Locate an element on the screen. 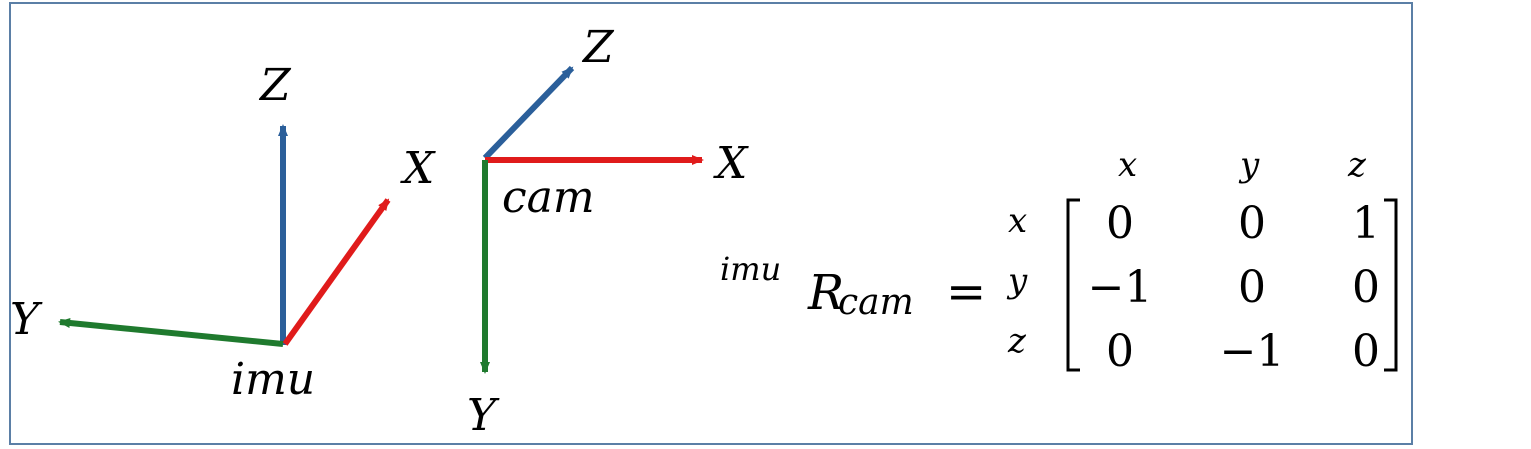  equation-subscript: cam is located at coordinates (876, 302).